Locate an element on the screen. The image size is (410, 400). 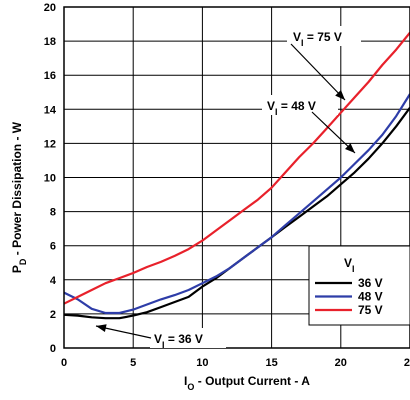
x-axis-label: IO - Output Current - A is located at coordinates (247, 383).